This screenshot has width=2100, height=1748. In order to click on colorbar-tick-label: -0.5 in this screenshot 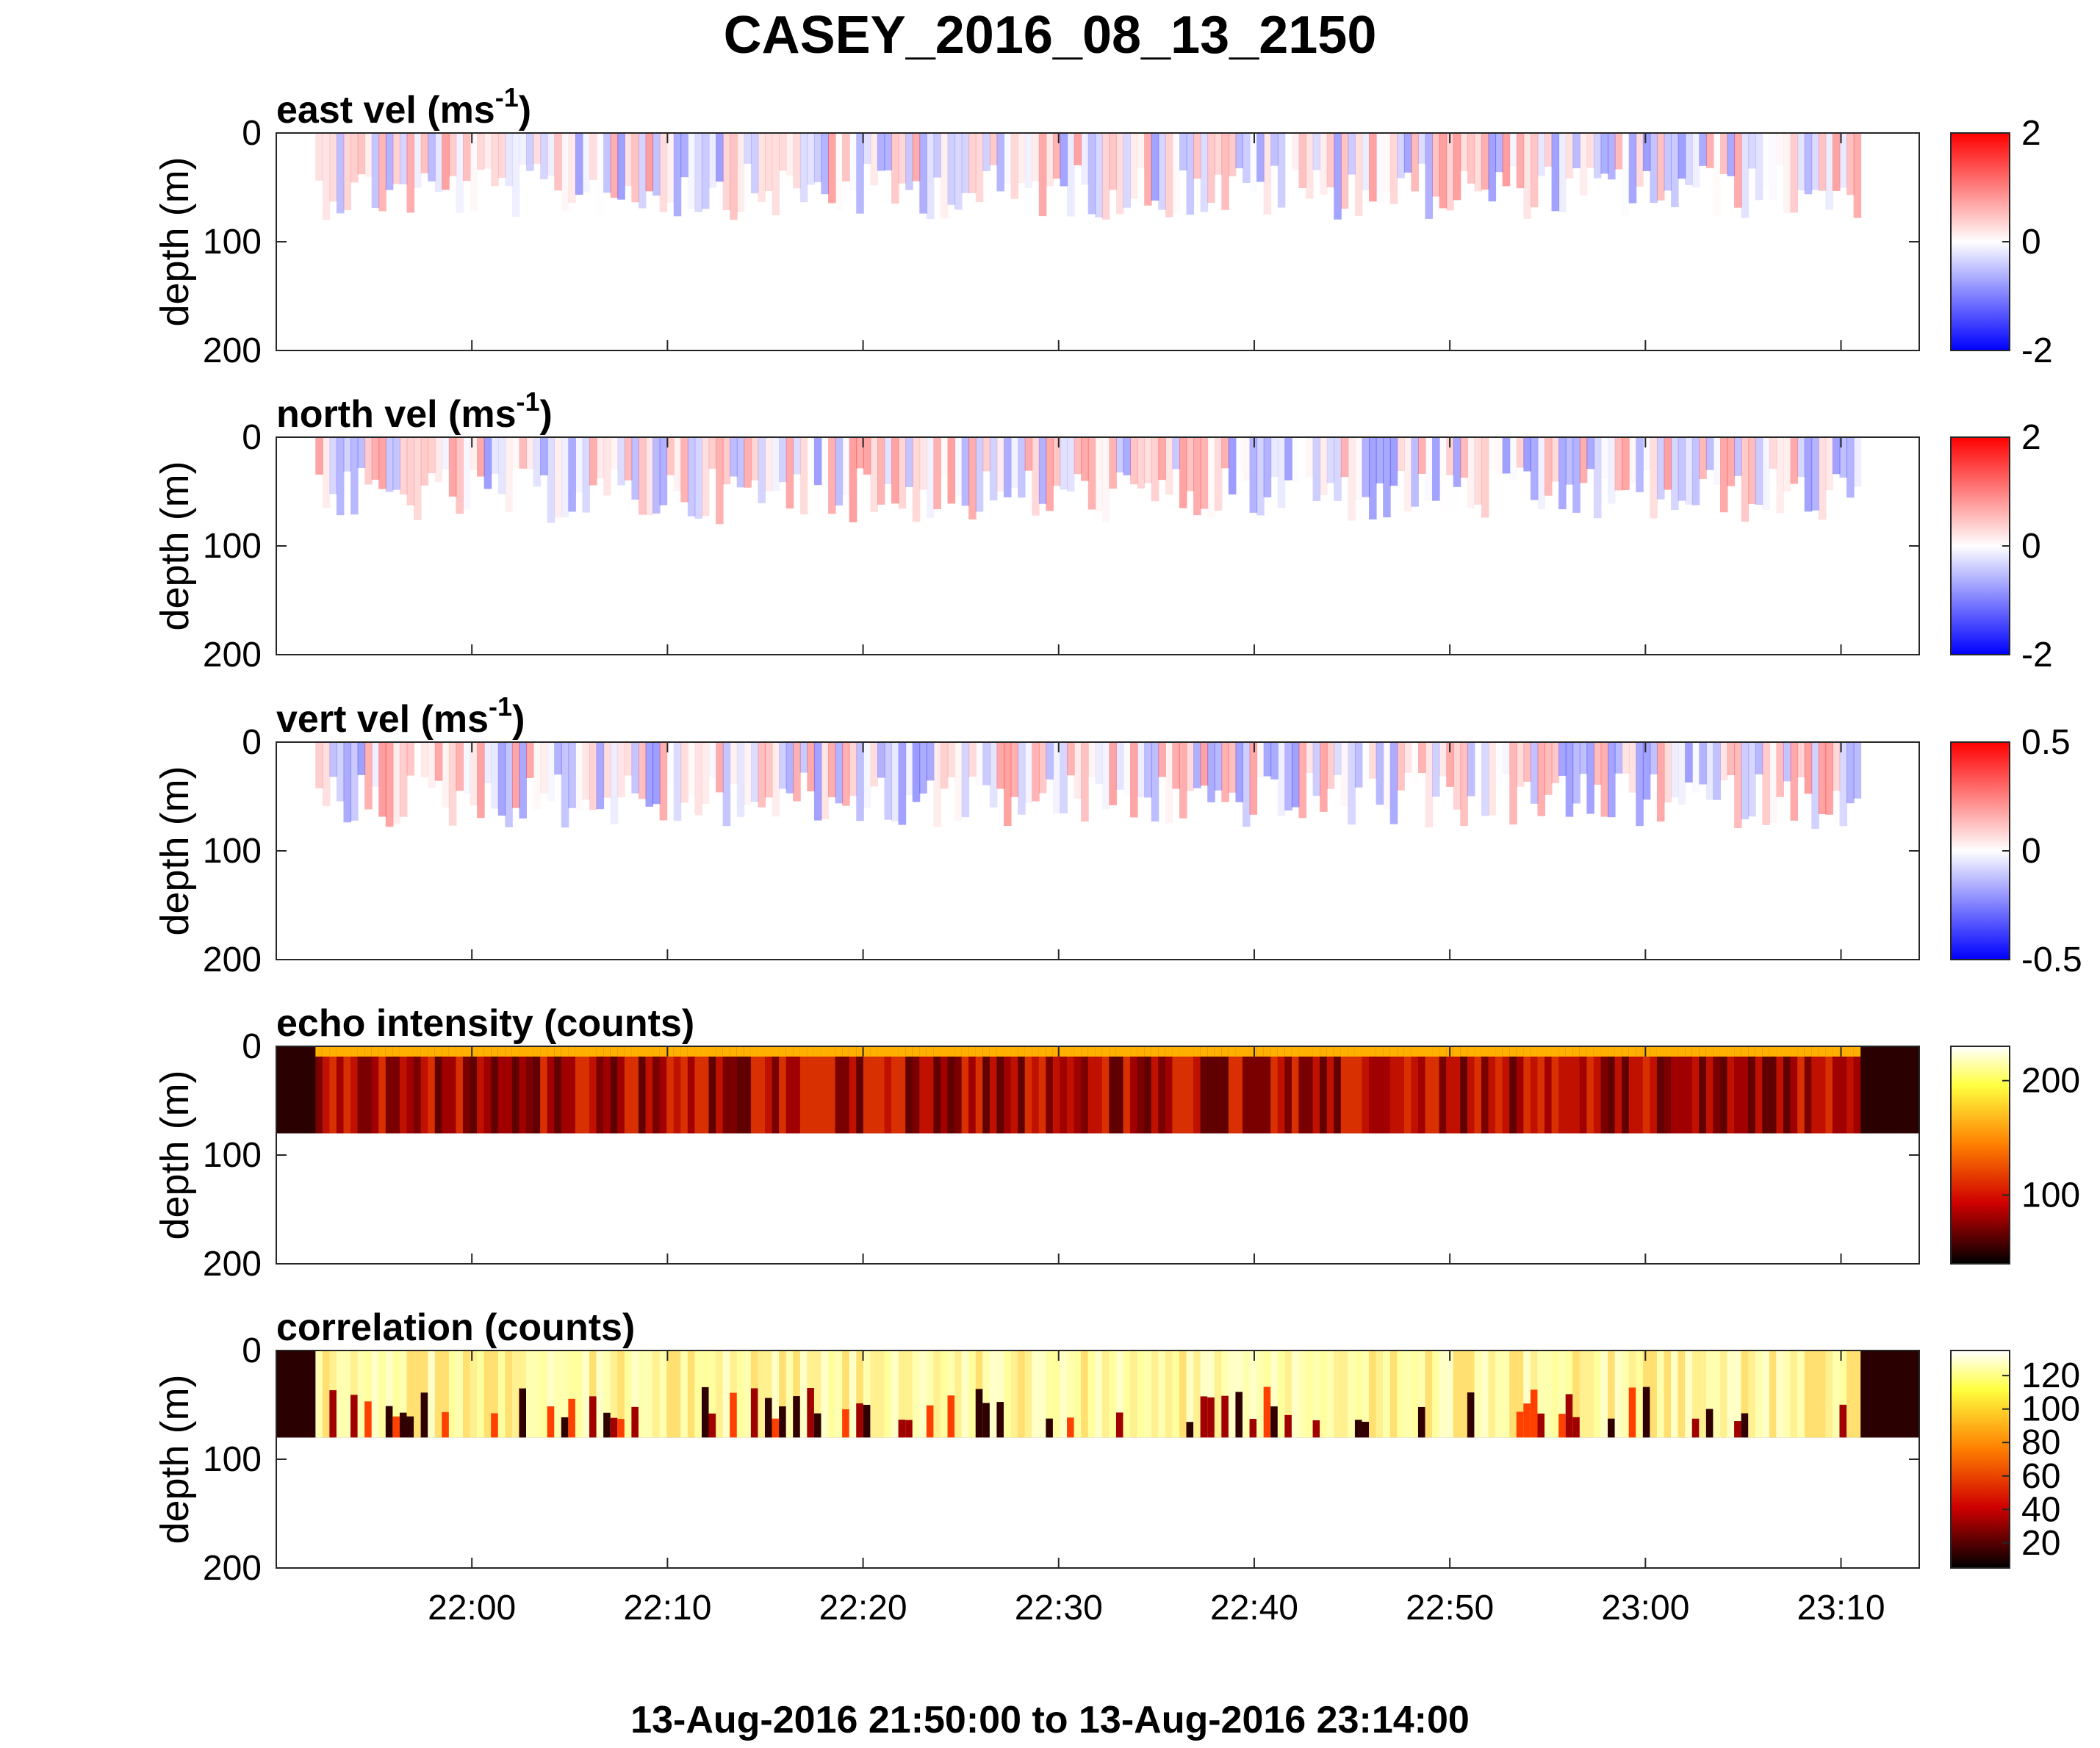, I will do `click(2051, 959)`.